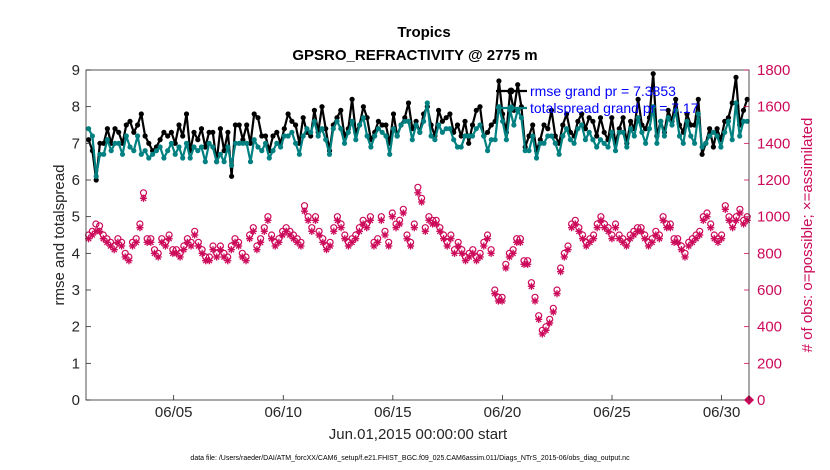  Describe the element at coordinates (722, 412) in the screenshot. I see `x-tick-label: 06/30` at that location.